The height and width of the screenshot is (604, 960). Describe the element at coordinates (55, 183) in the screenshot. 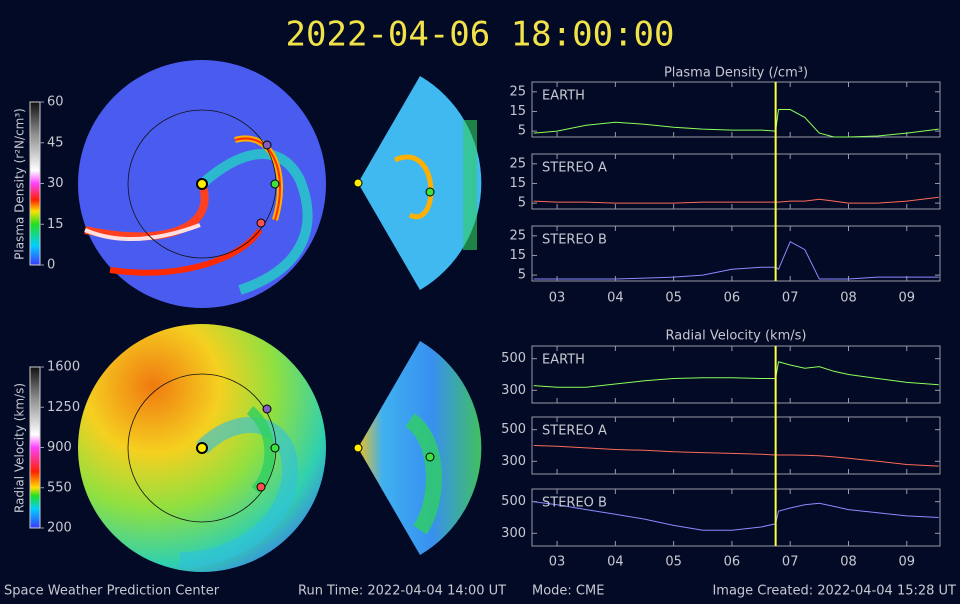

I see `colorbar-tick-label: 30` at that location.